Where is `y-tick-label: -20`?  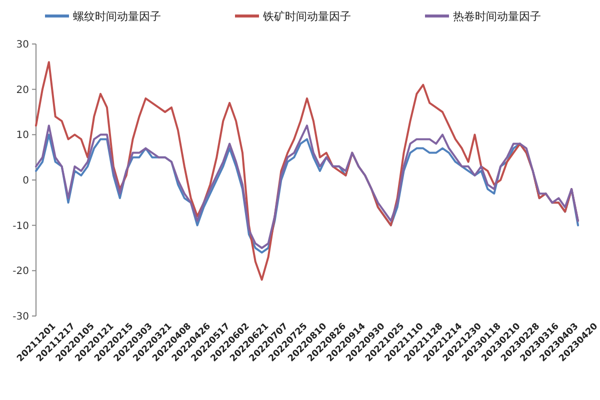
y-tick-label: -20 is located at coordinates (20, 272).